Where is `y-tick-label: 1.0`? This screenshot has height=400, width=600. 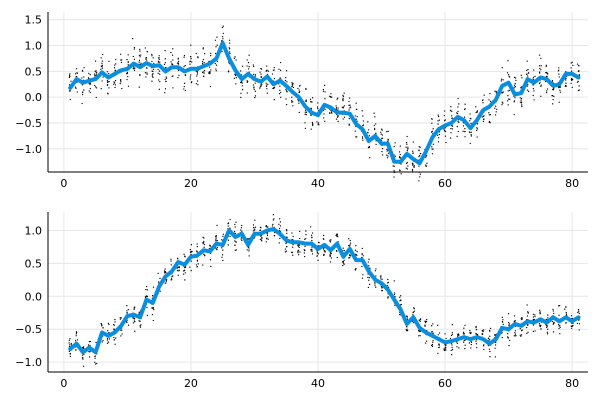 y-tick-label: 1.0 is located at coordinates (34, 46).